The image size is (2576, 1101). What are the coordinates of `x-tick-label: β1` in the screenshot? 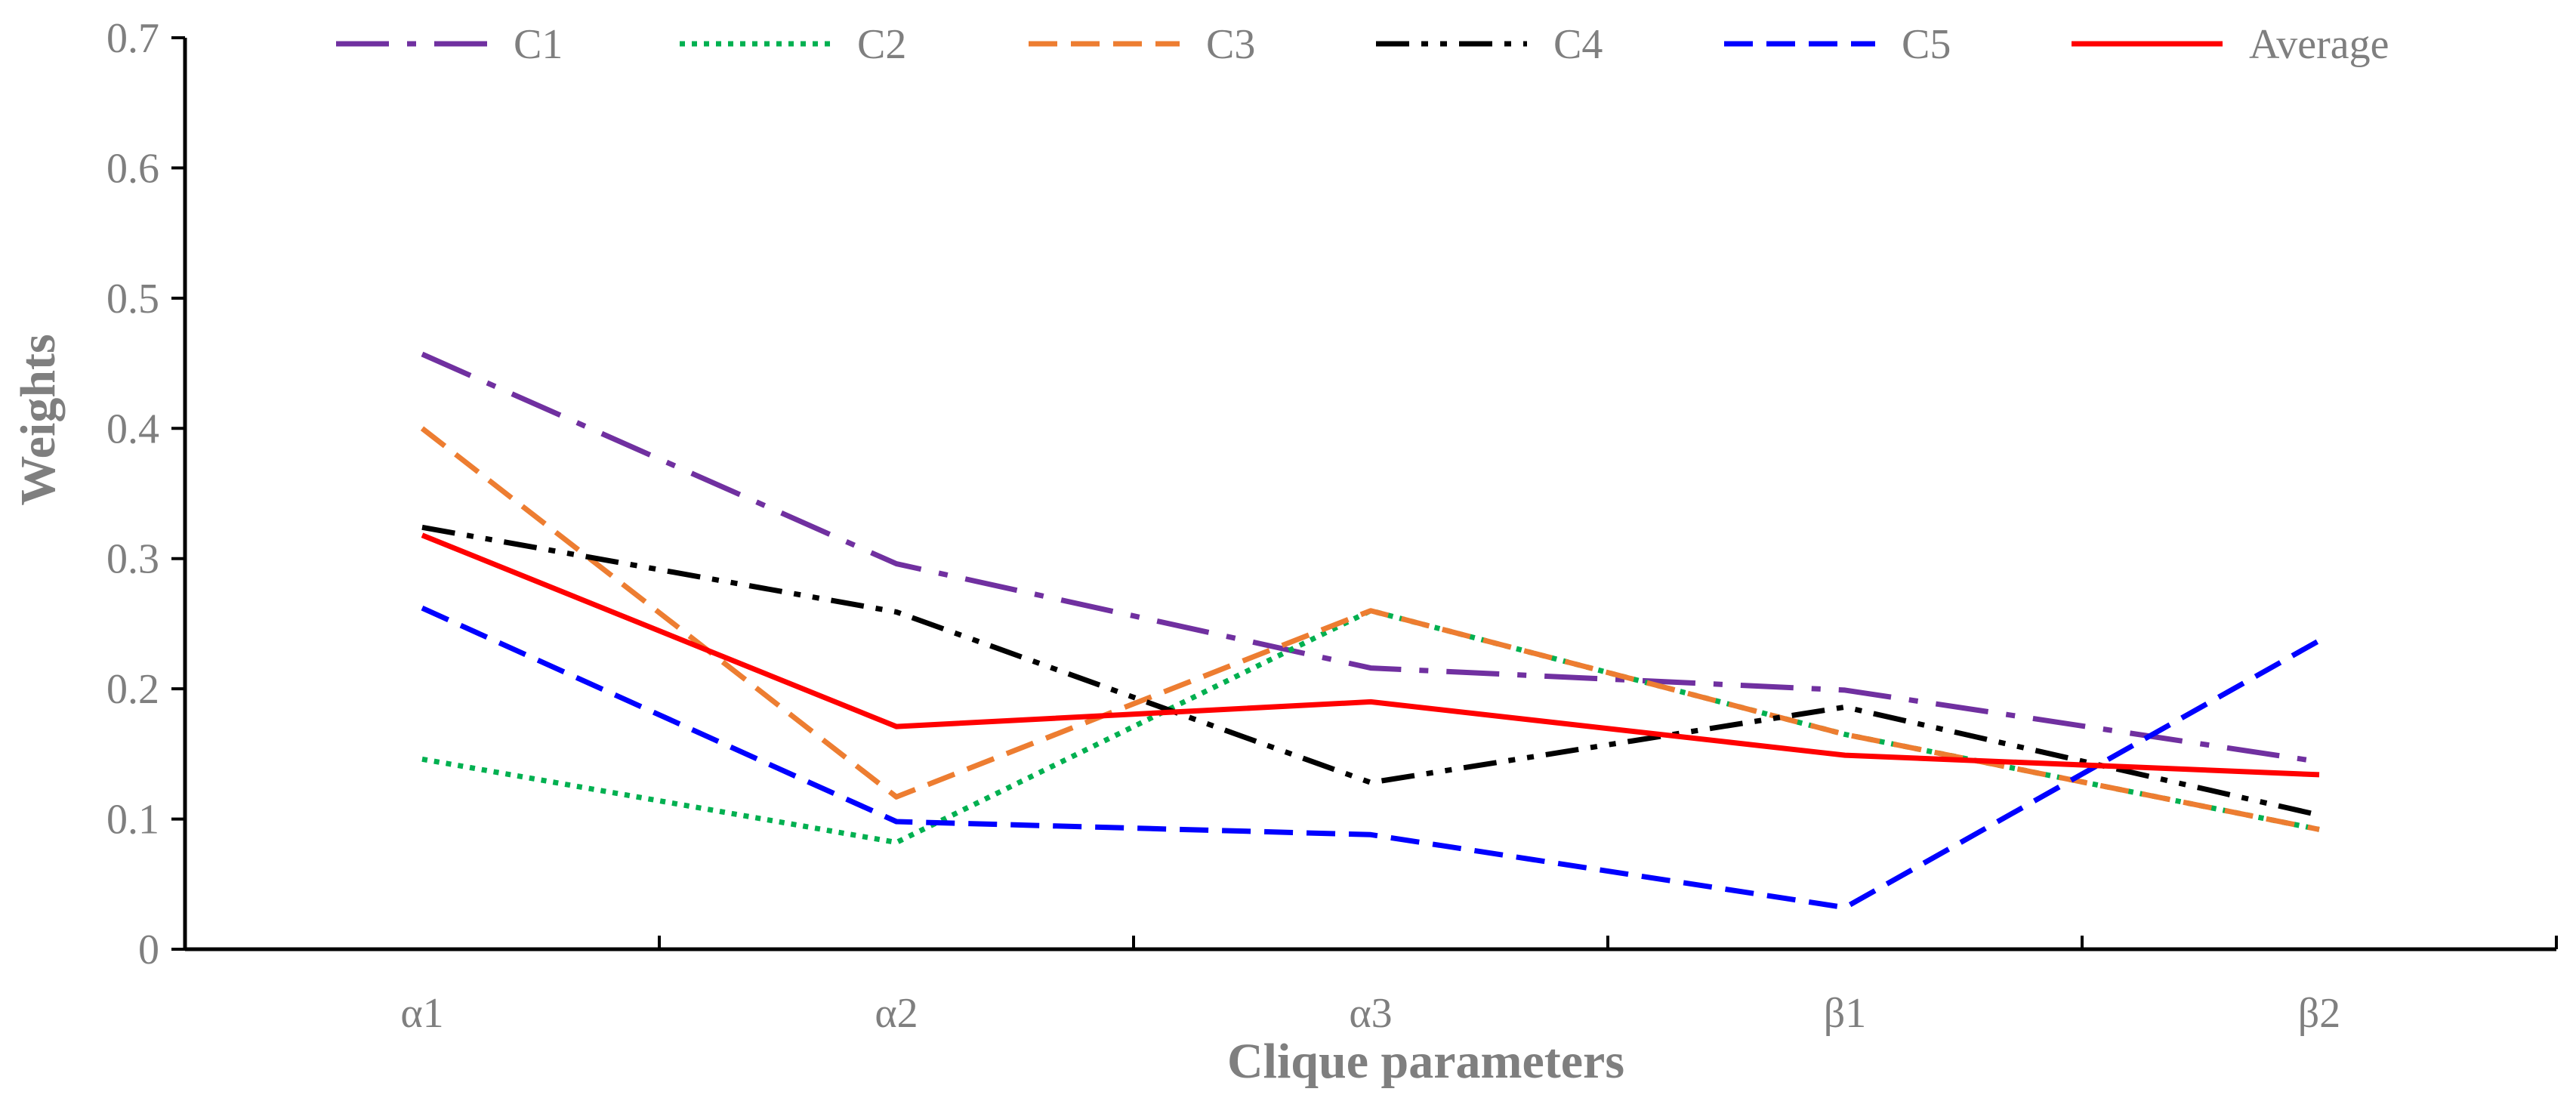 It's located at (1845, 1013).